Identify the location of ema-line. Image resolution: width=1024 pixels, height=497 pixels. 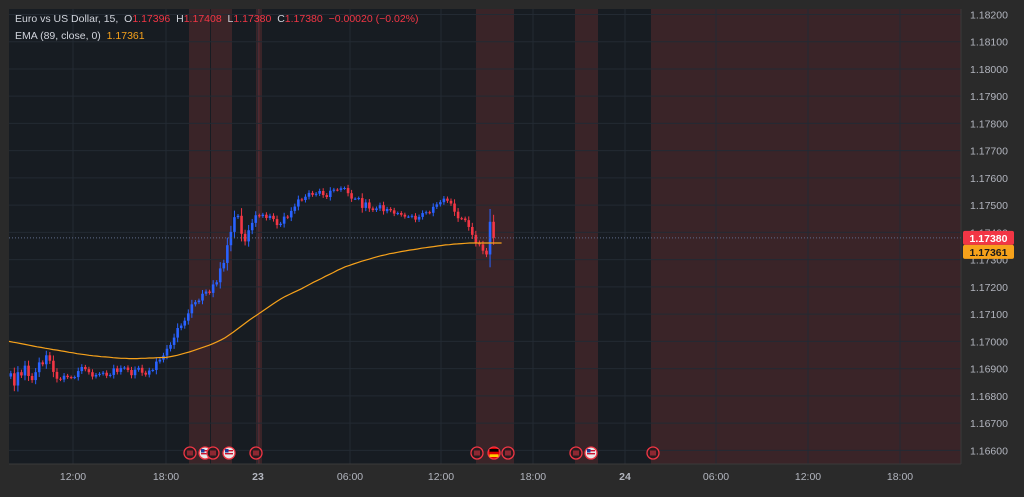
(255, 301).